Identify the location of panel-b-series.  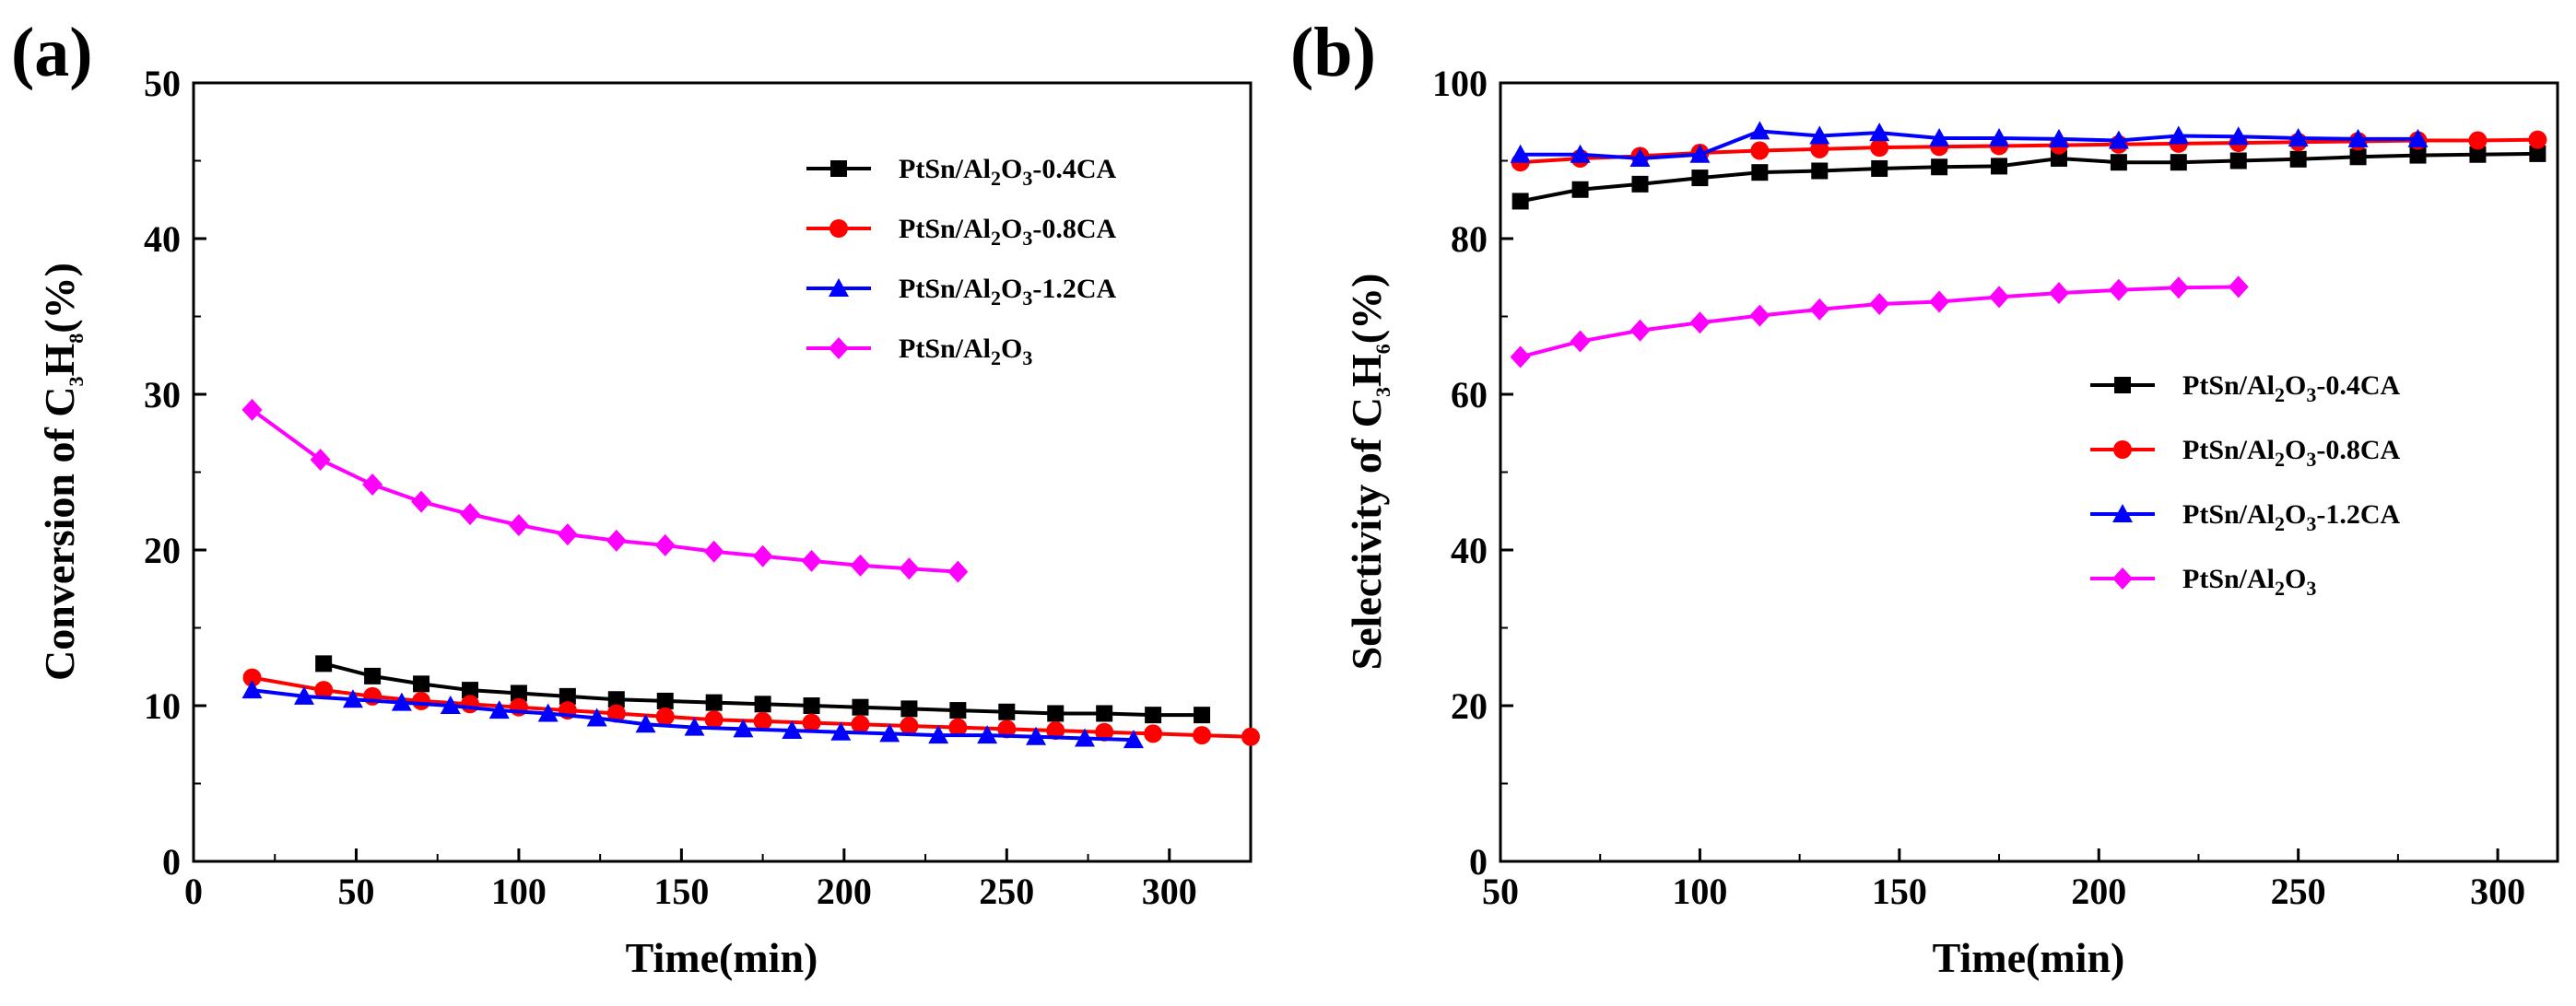
(2029, 244).